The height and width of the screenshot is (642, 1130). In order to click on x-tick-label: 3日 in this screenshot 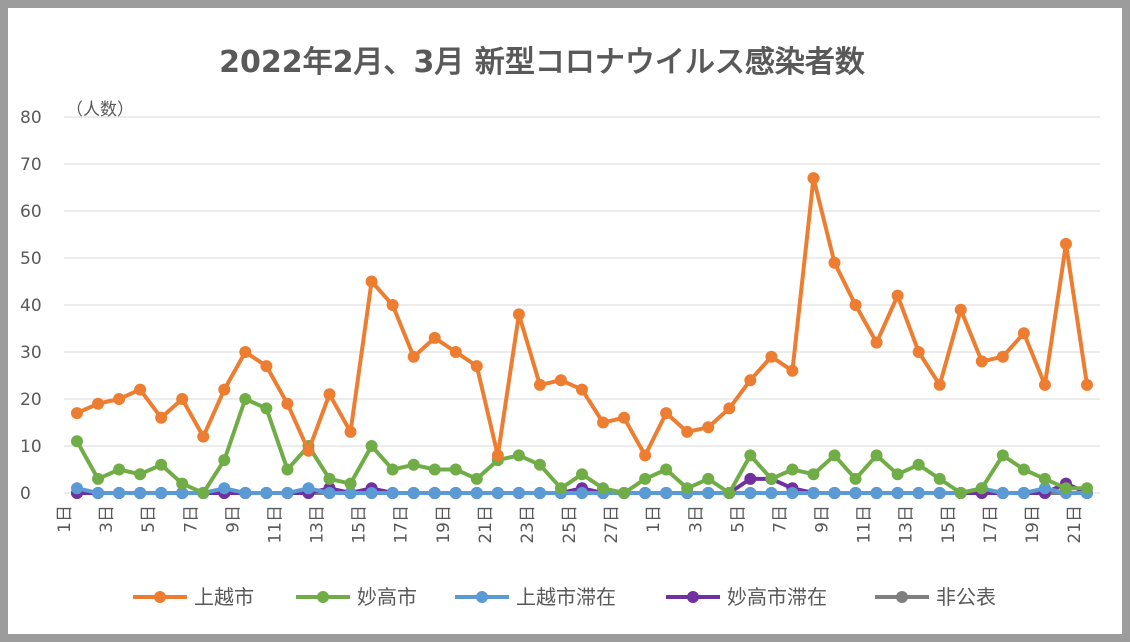, I will do `click(107, 519)`.